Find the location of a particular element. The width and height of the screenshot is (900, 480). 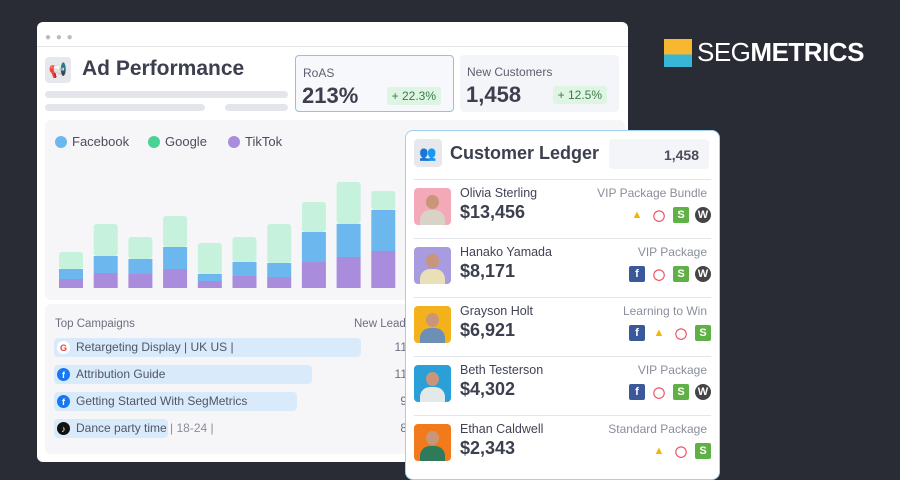

chart-plot is located at coordinates (227, 235).